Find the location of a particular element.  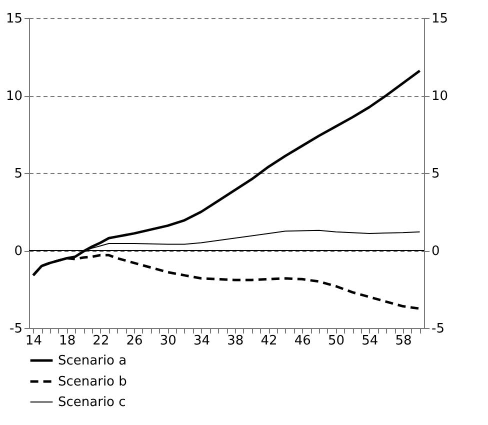

x-tick-label: 50 is located at coordinates (336, 341).